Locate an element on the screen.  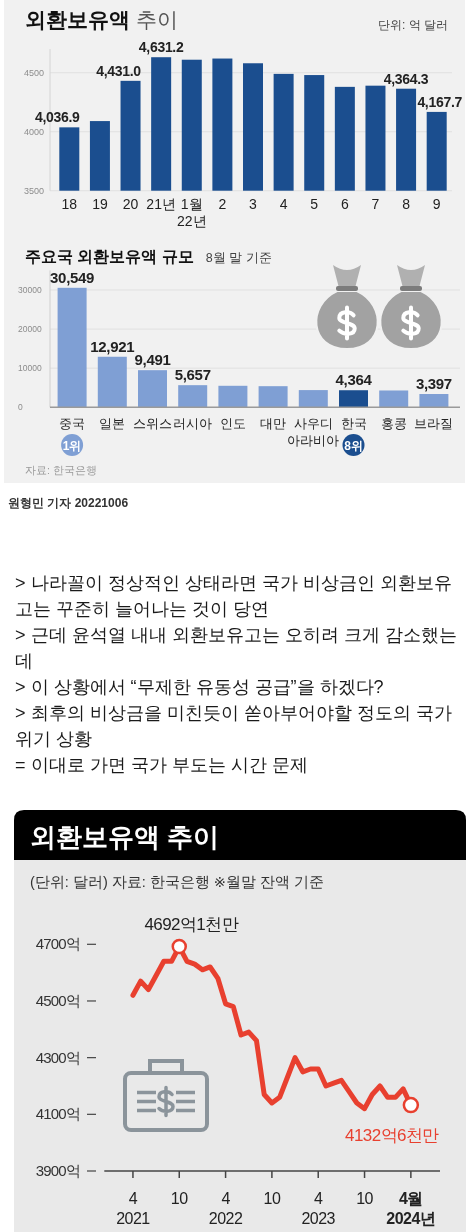
x-tick-label: 인도 is located at coordinates (232, 423).